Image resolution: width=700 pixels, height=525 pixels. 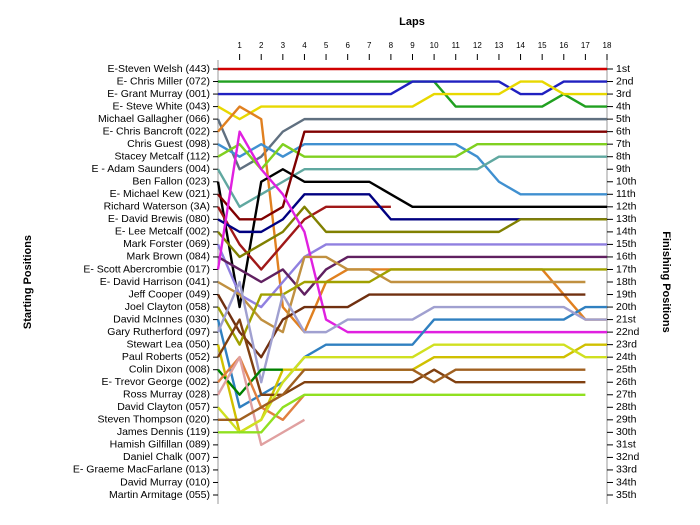 What do you see at coordinates (585, 45) in the screenshot?
I see `x-tick-label: 17` at bounding box center [585, 45].